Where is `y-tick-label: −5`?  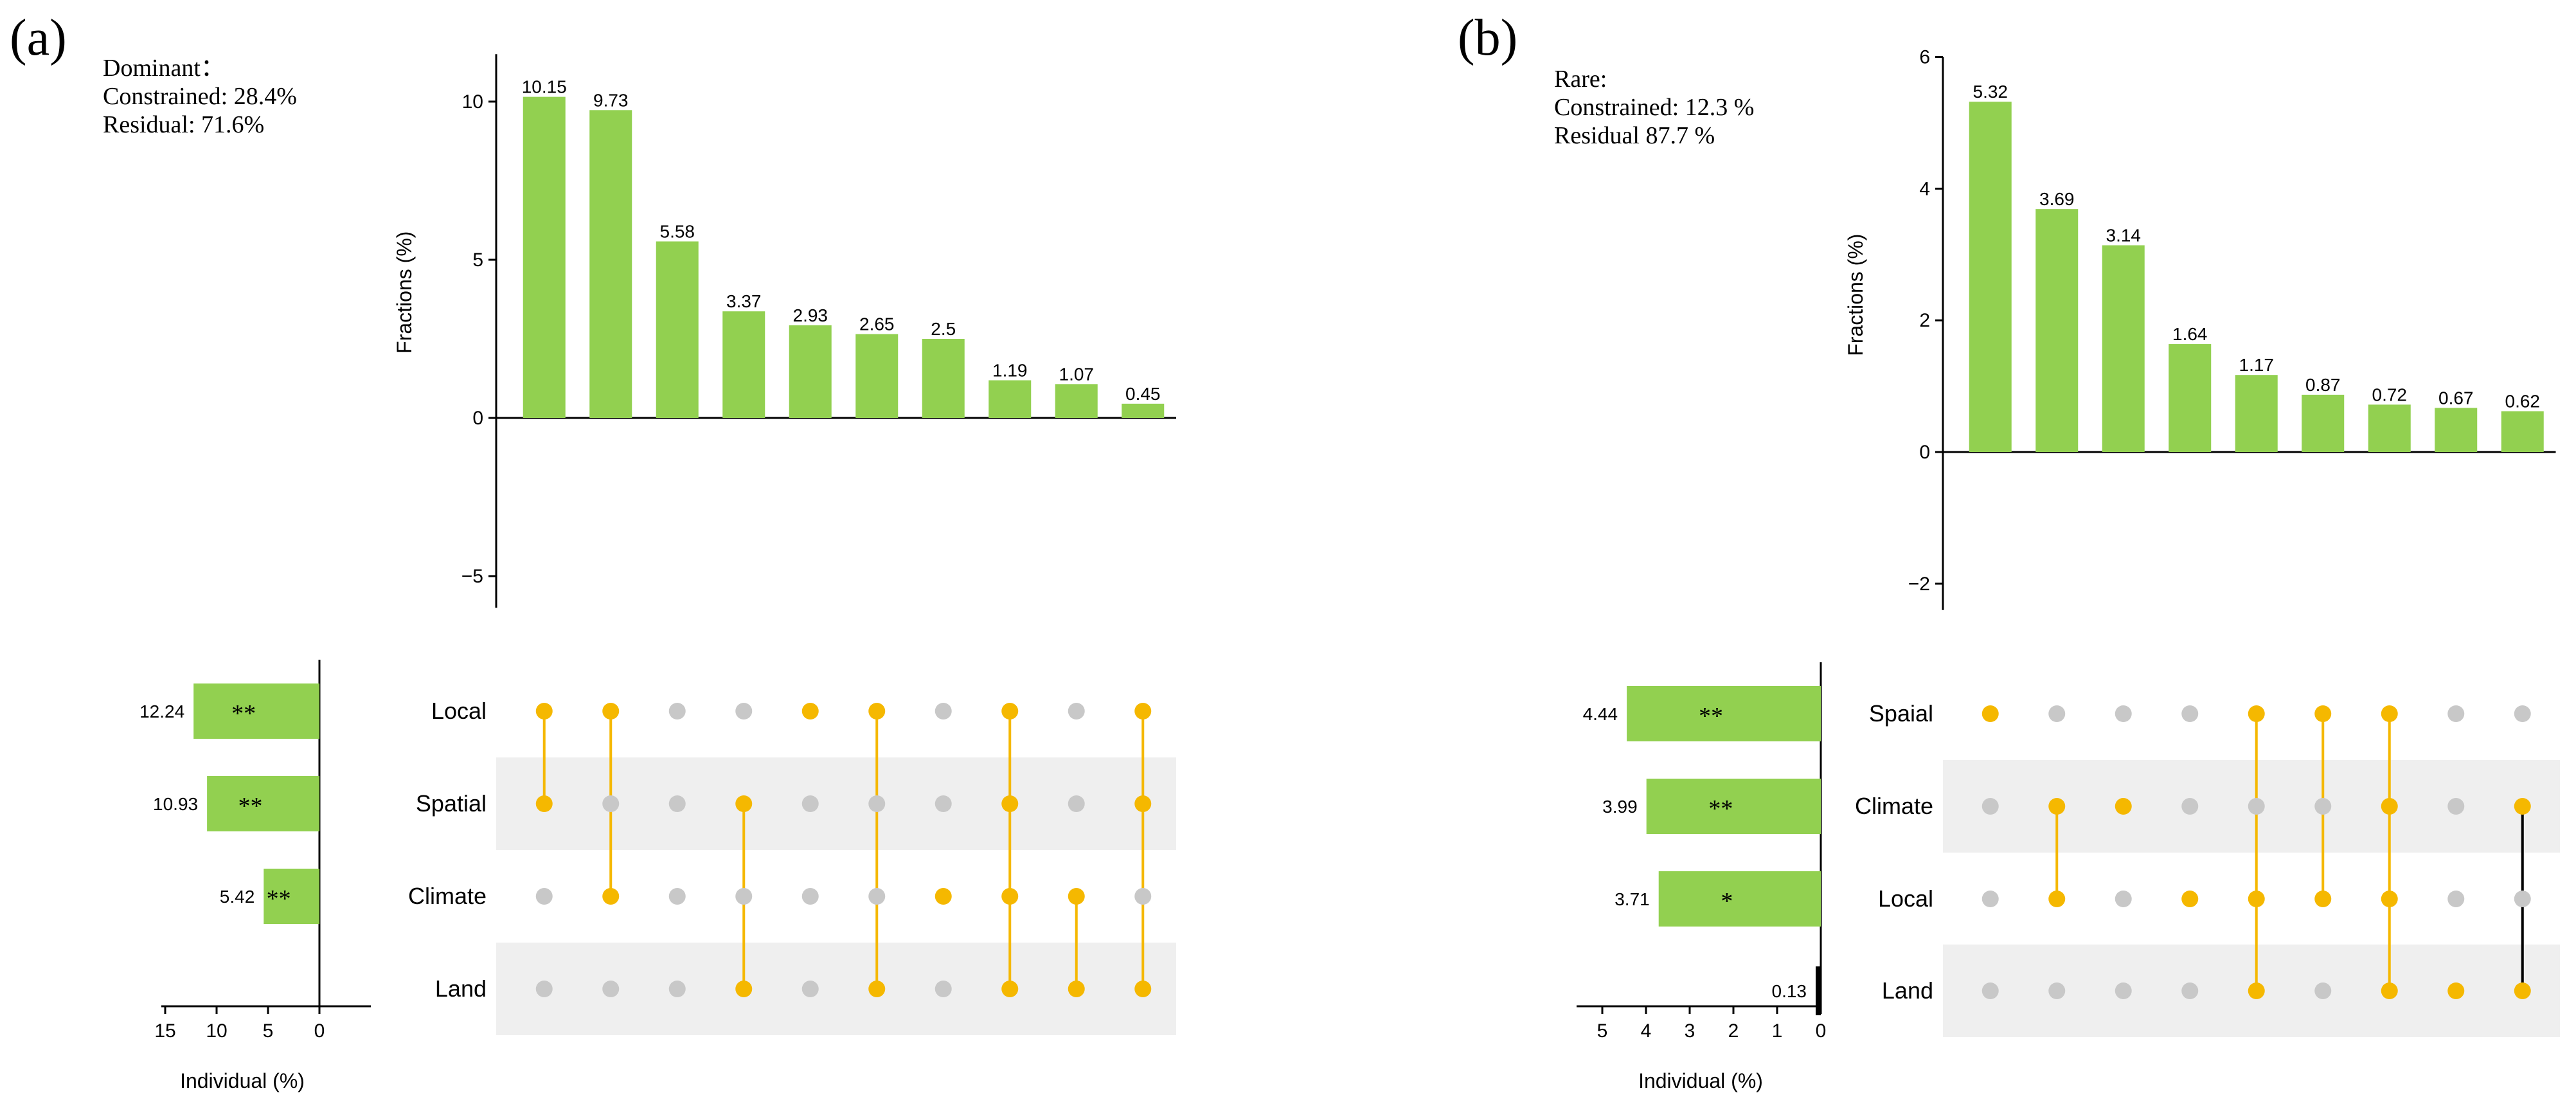
y-tick-label: −5 is located at coordinates (472, 576).